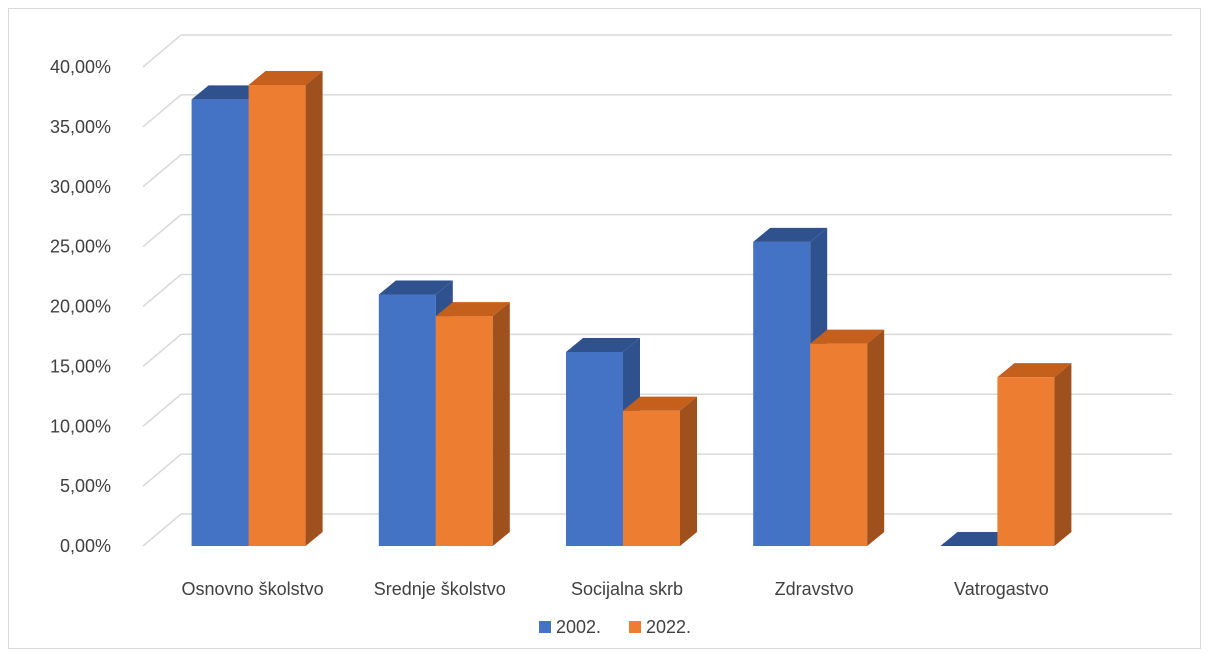 This screenshot has width=1209, height=657. What do you see at coordinates (80, 366) in the screenshot?
I see `y-tick-label: 15,00%` at bounding box center [80, 366].